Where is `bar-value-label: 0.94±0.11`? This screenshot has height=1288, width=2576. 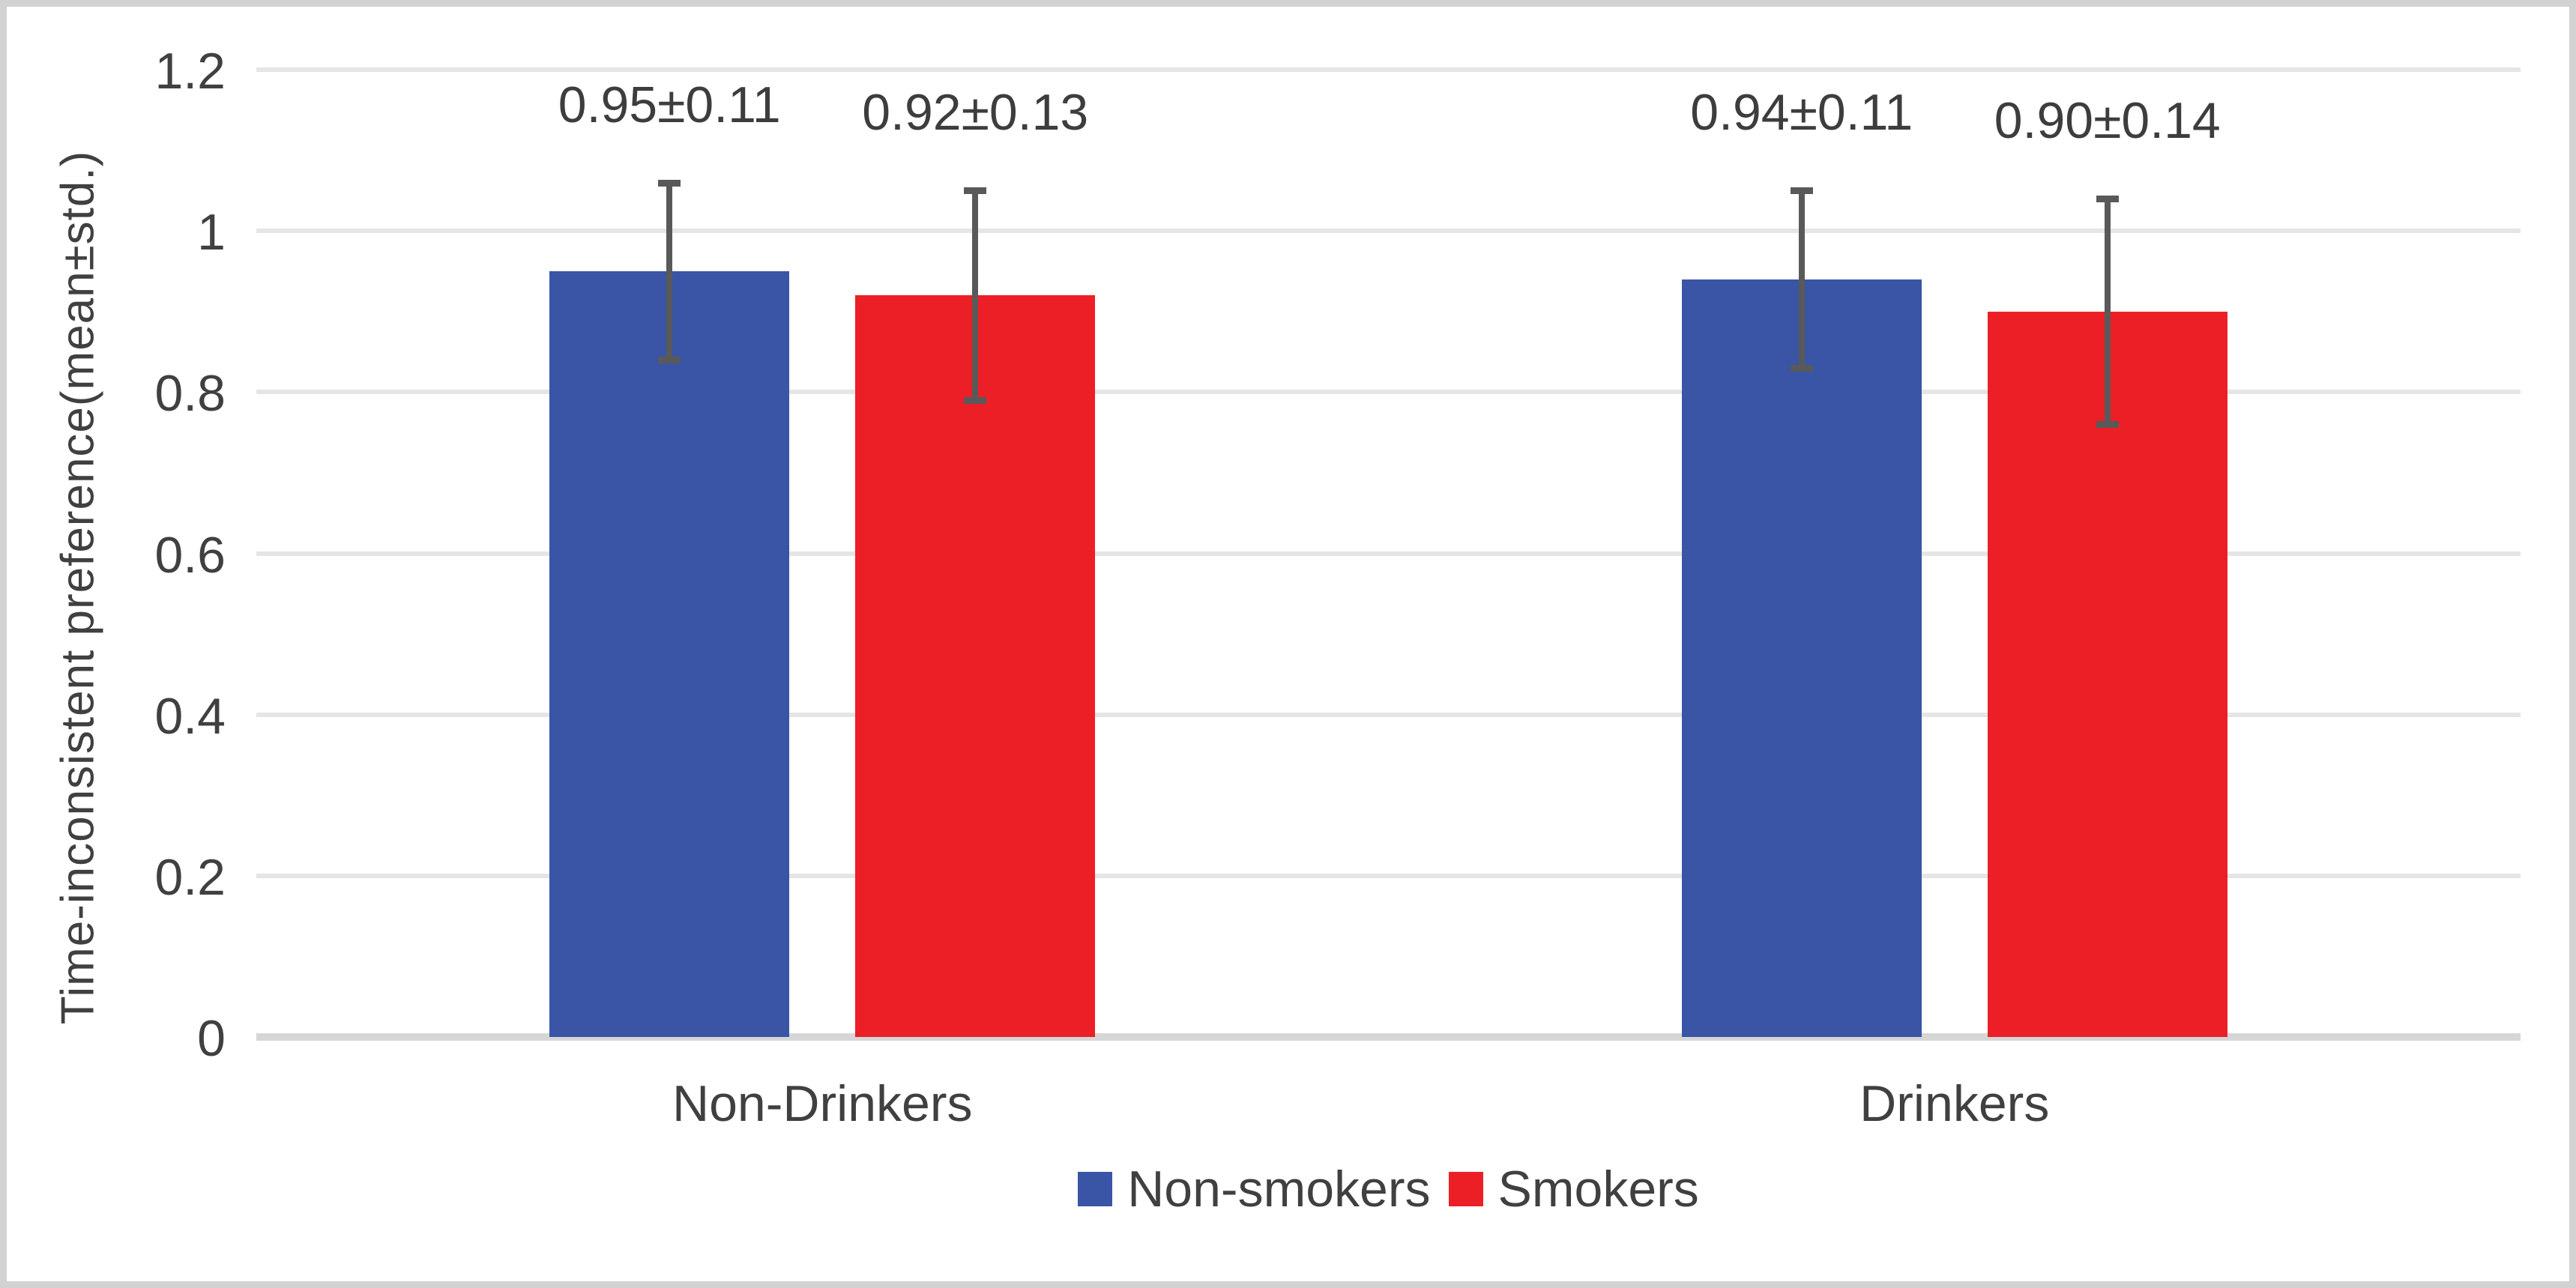 bar-value-label: 0.94±0.11 is located at coordinates (1802, 113).